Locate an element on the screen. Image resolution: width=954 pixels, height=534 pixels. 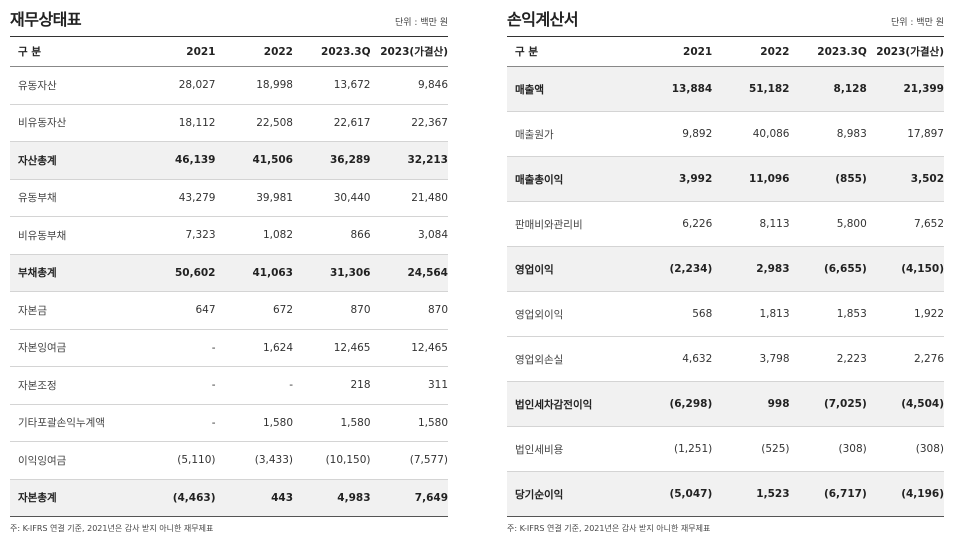
balance-row-value: 24,564 is located at coordinates (409, 273).